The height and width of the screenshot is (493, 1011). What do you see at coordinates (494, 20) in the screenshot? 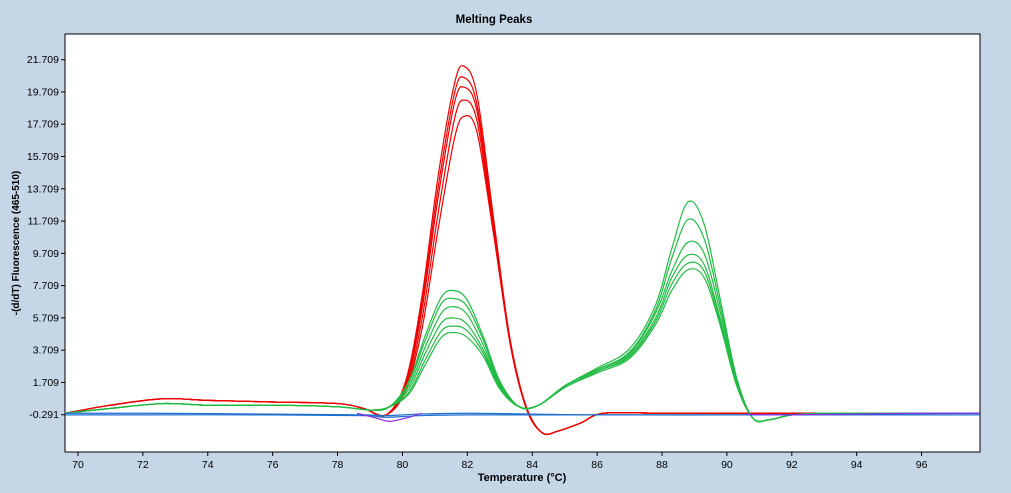
I see `chart-title: Melting Peaks` at bounding box center [494, 20].